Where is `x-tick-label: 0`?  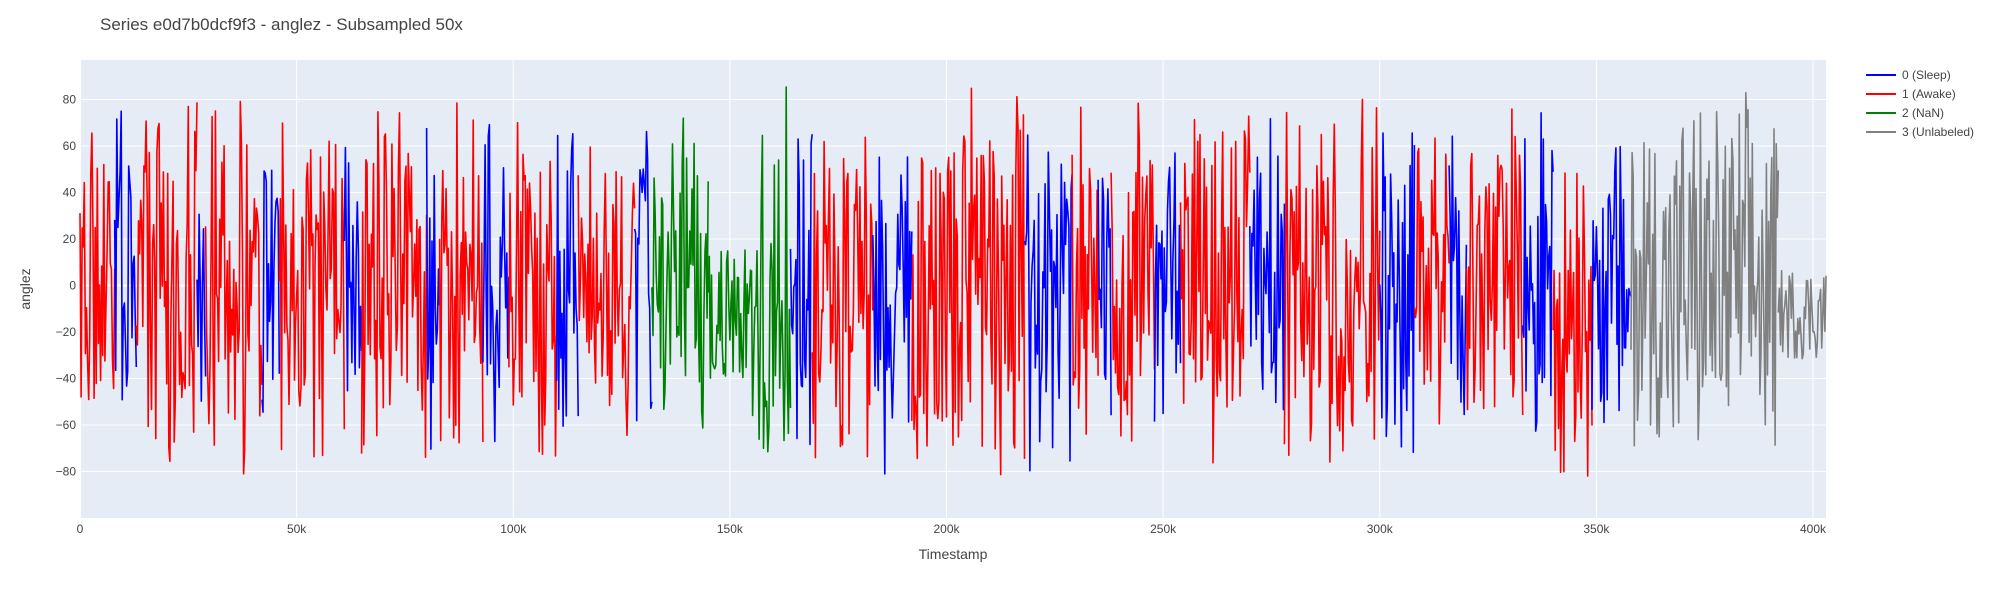 x-tick-label: 0 is located at coordinates (80, 529).